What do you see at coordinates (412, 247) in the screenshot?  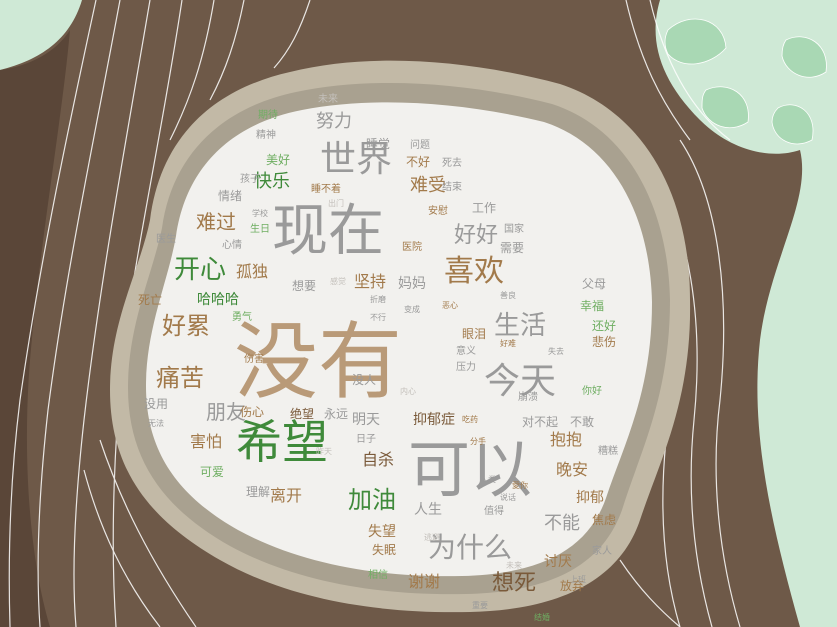 I see `word-cloud-word: 医院` at bounding box center [412, 247].